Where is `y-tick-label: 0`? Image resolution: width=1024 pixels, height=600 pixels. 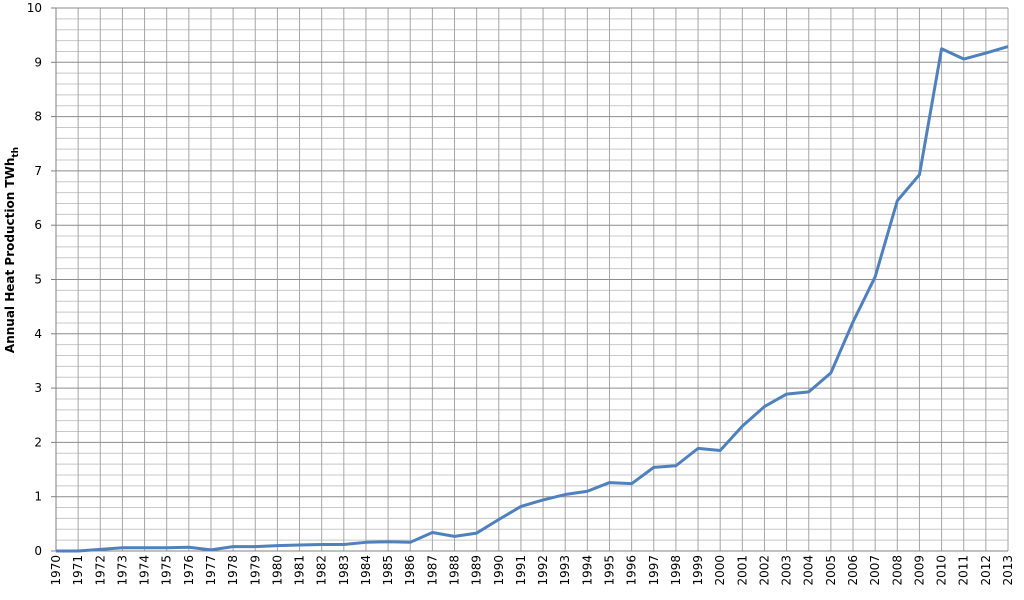 y-tick-label: 0 is located at coordinates (38, 551).